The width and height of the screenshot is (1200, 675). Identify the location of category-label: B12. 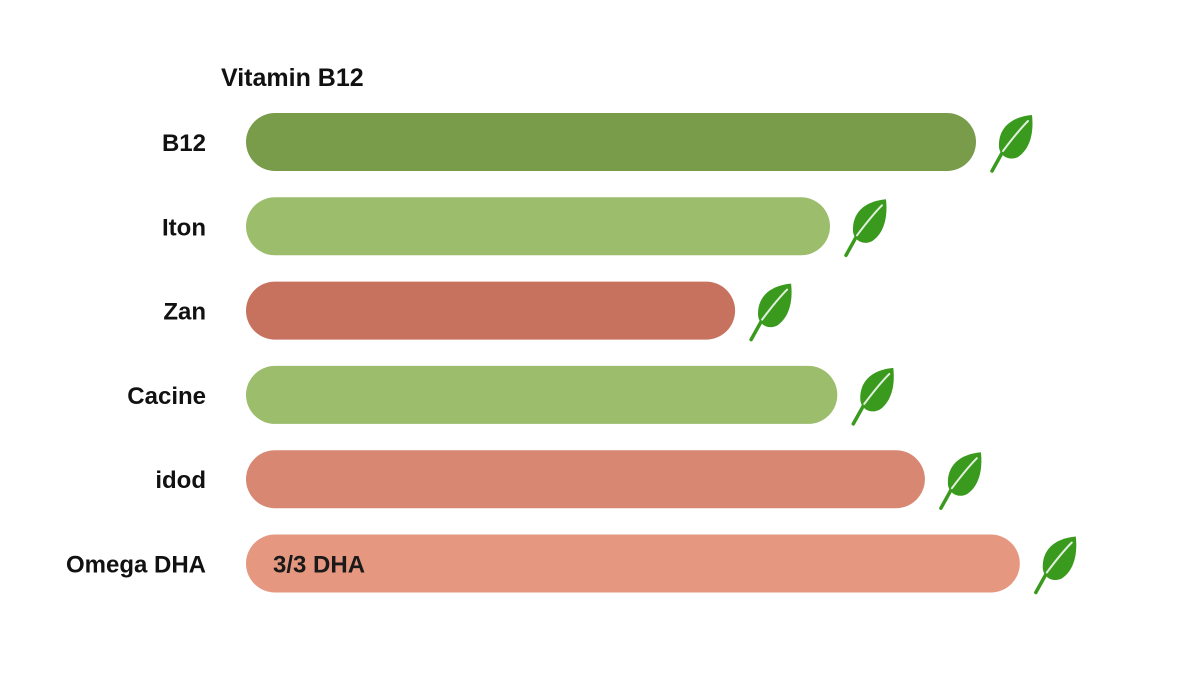
(184, 143).